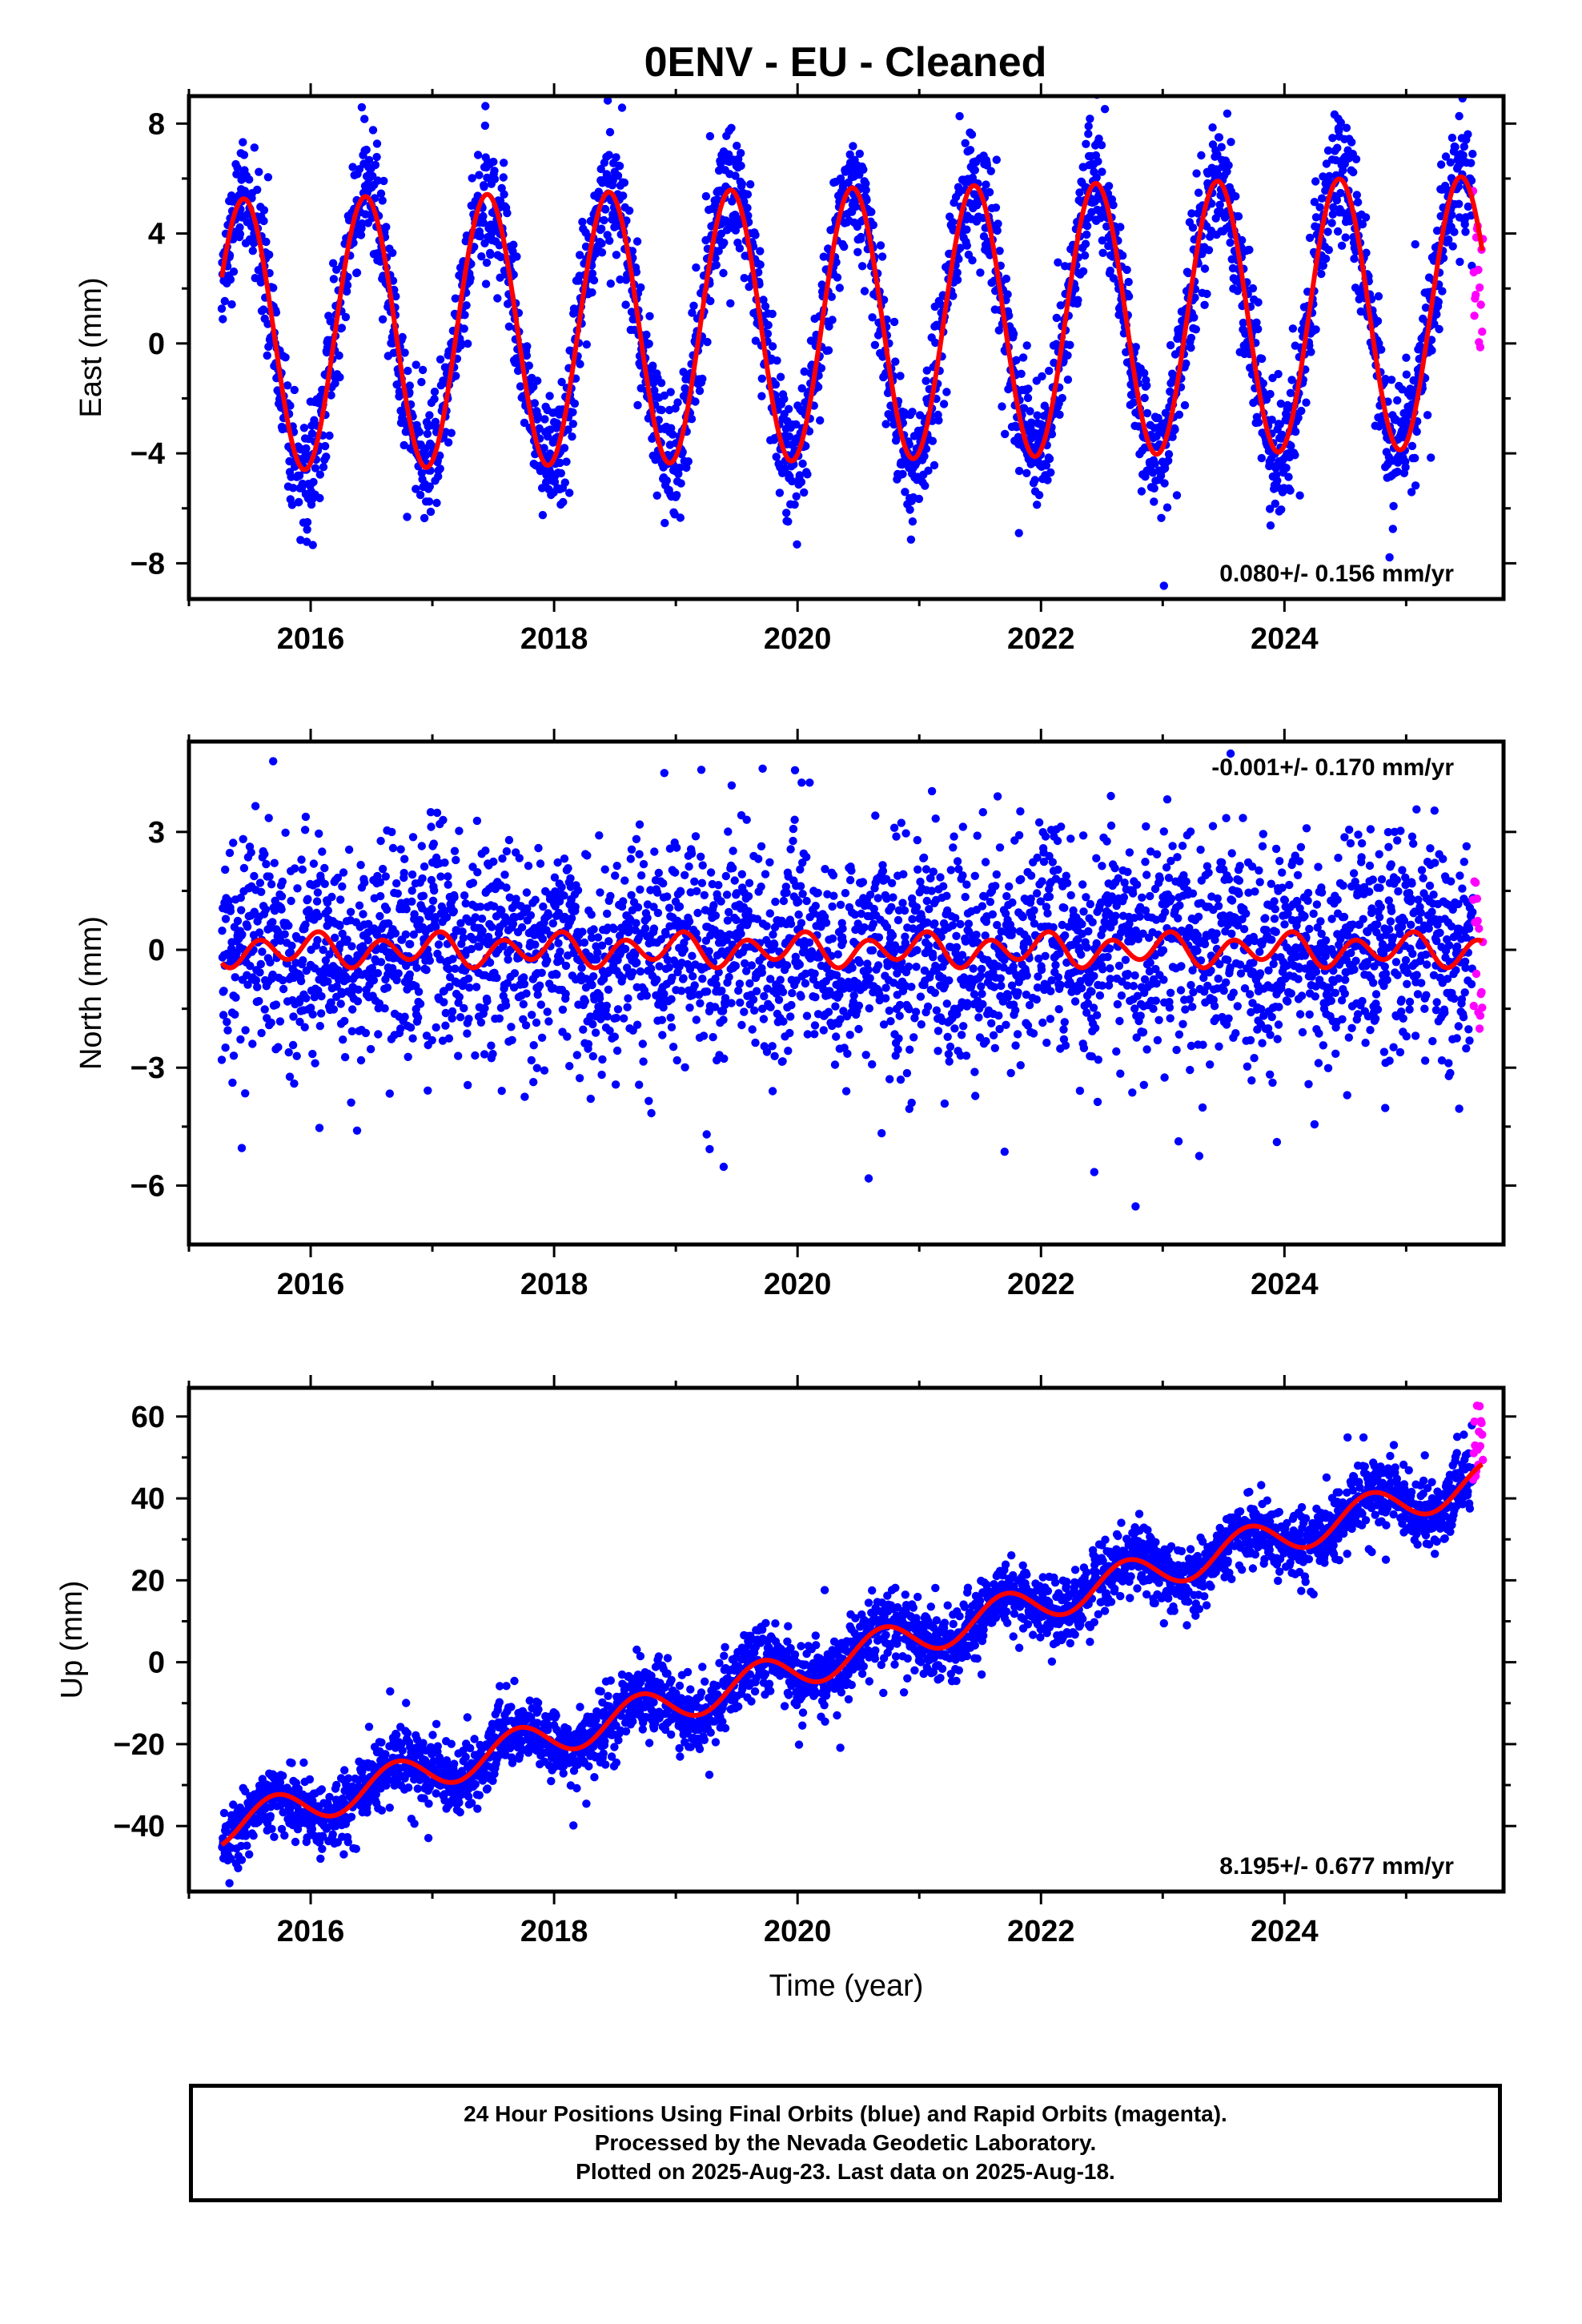 The height and width of the screenshot is (2324, 1582). I want to click on x-tick-label: 2024, so click(1285, 639).